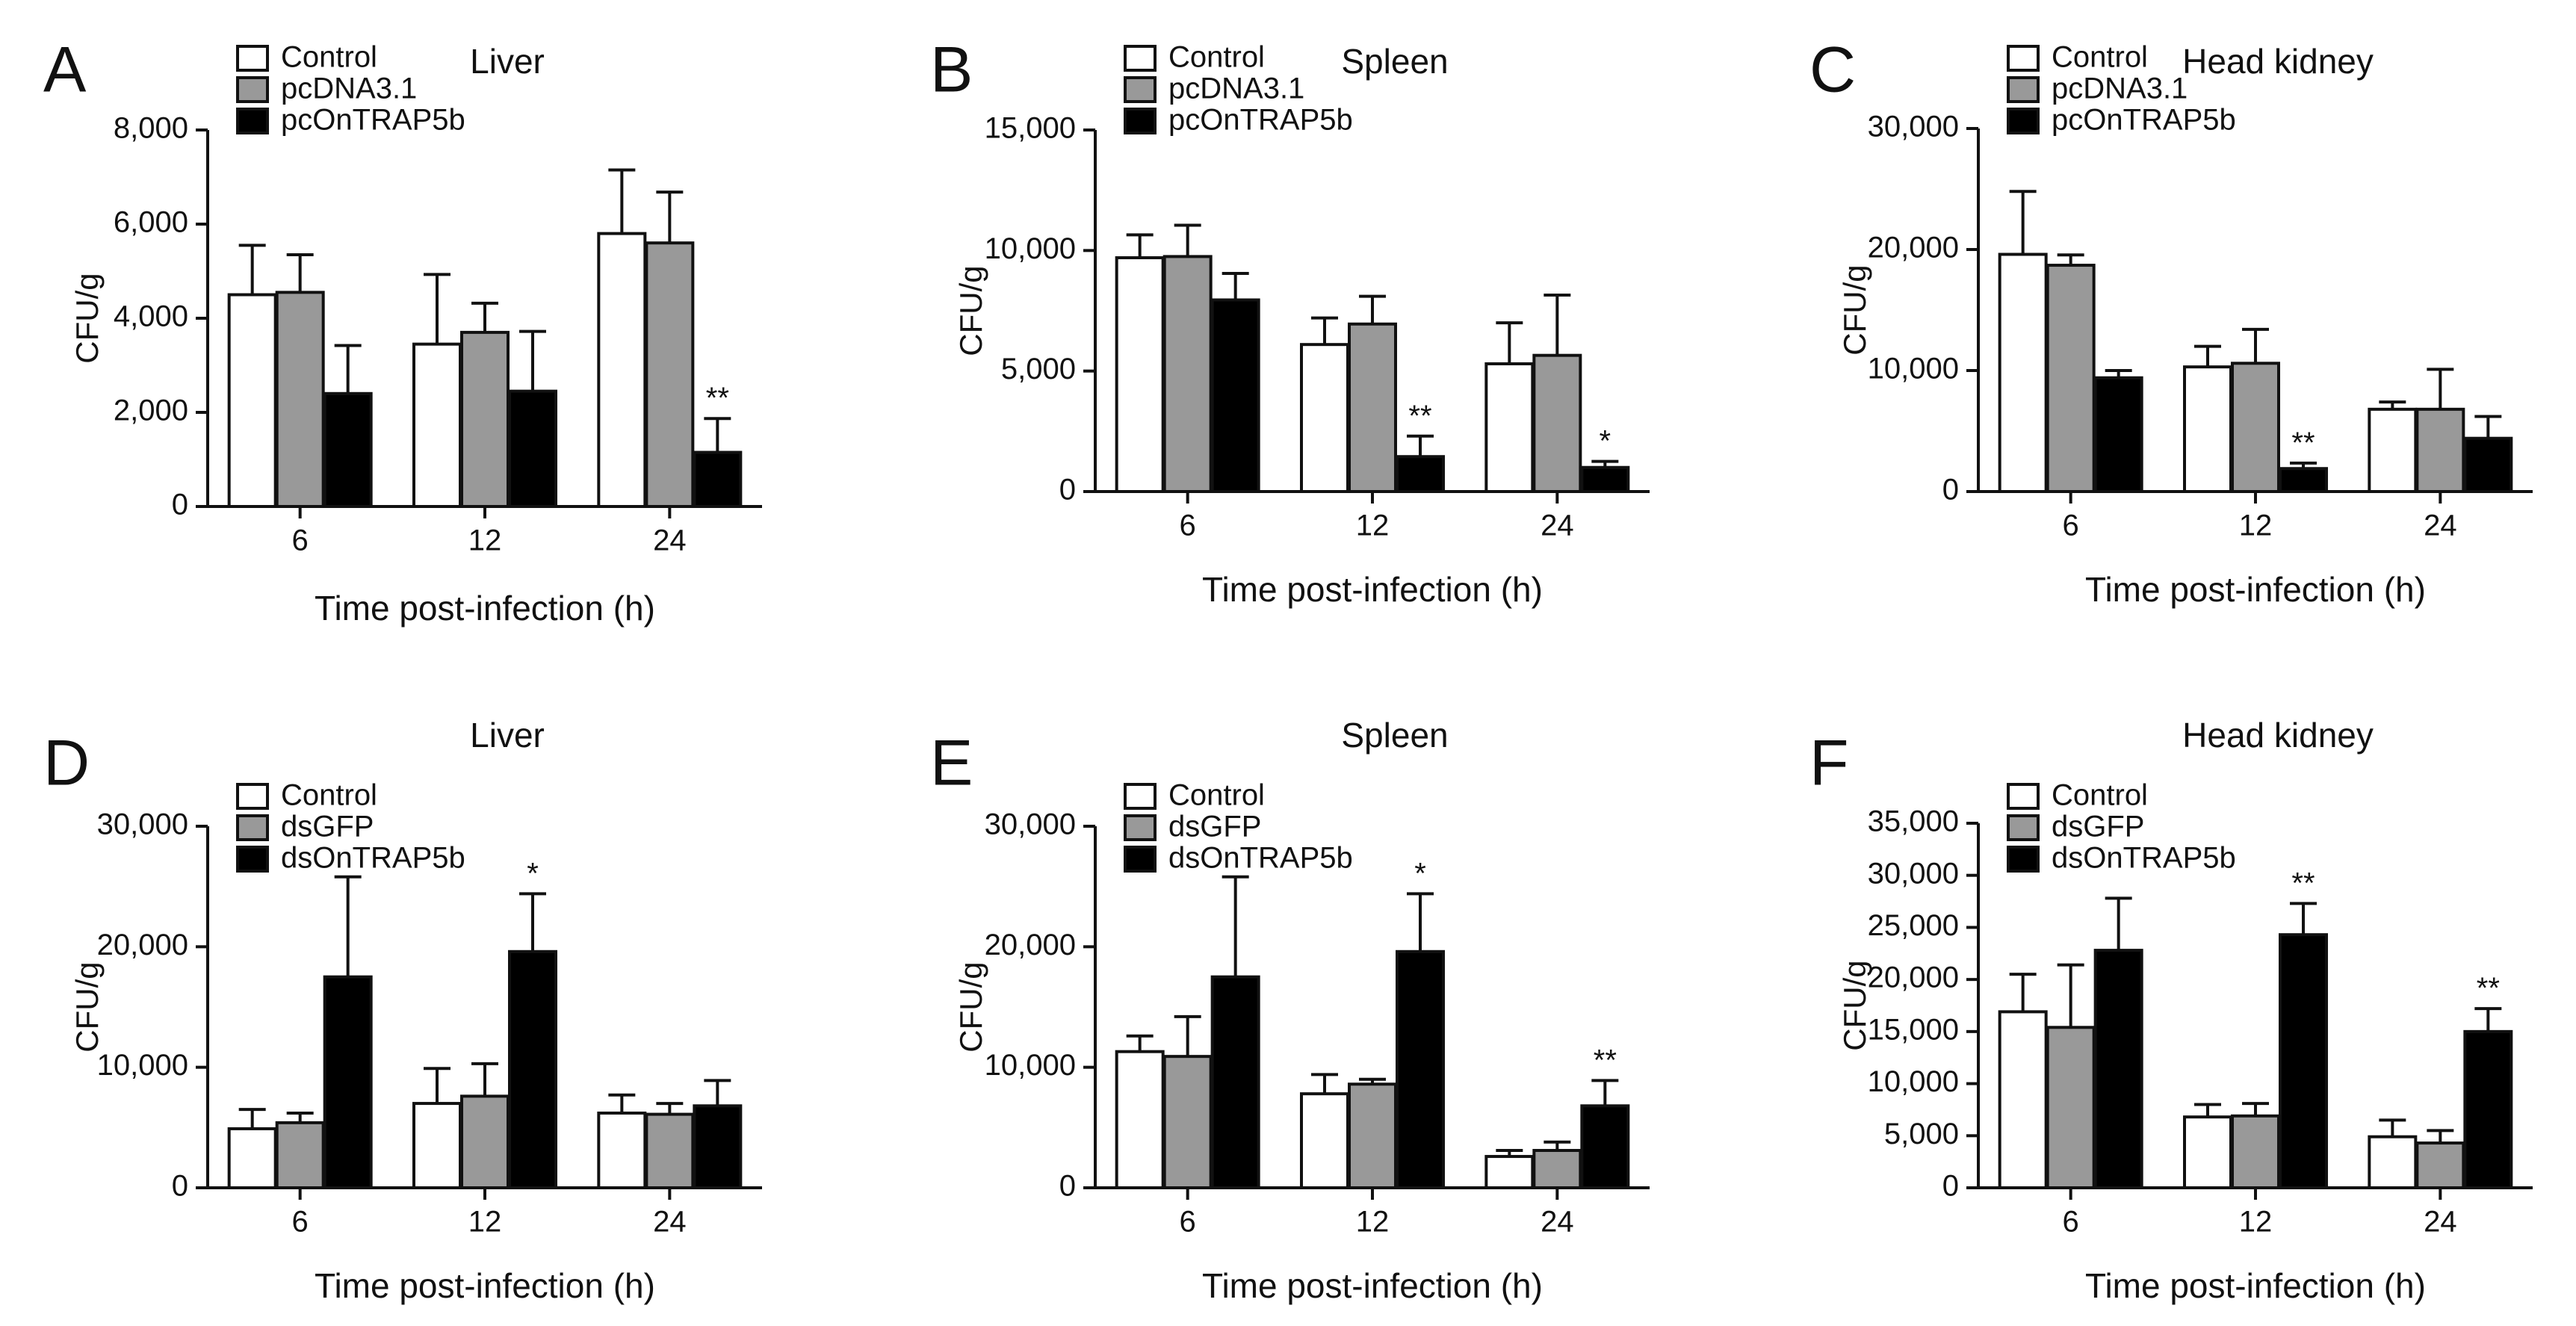  I want to click on panel-letter: A, so click(65, 70).